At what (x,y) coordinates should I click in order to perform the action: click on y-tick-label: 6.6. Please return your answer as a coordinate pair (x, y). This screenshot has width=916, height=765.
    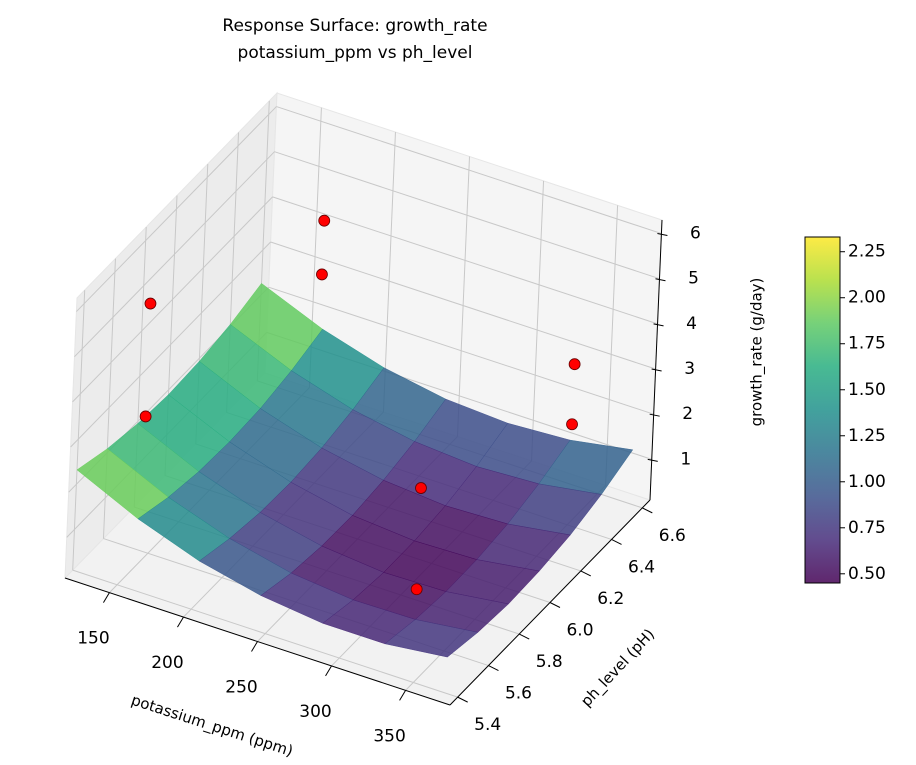
    Looking at the image, I should click on (672, 536).